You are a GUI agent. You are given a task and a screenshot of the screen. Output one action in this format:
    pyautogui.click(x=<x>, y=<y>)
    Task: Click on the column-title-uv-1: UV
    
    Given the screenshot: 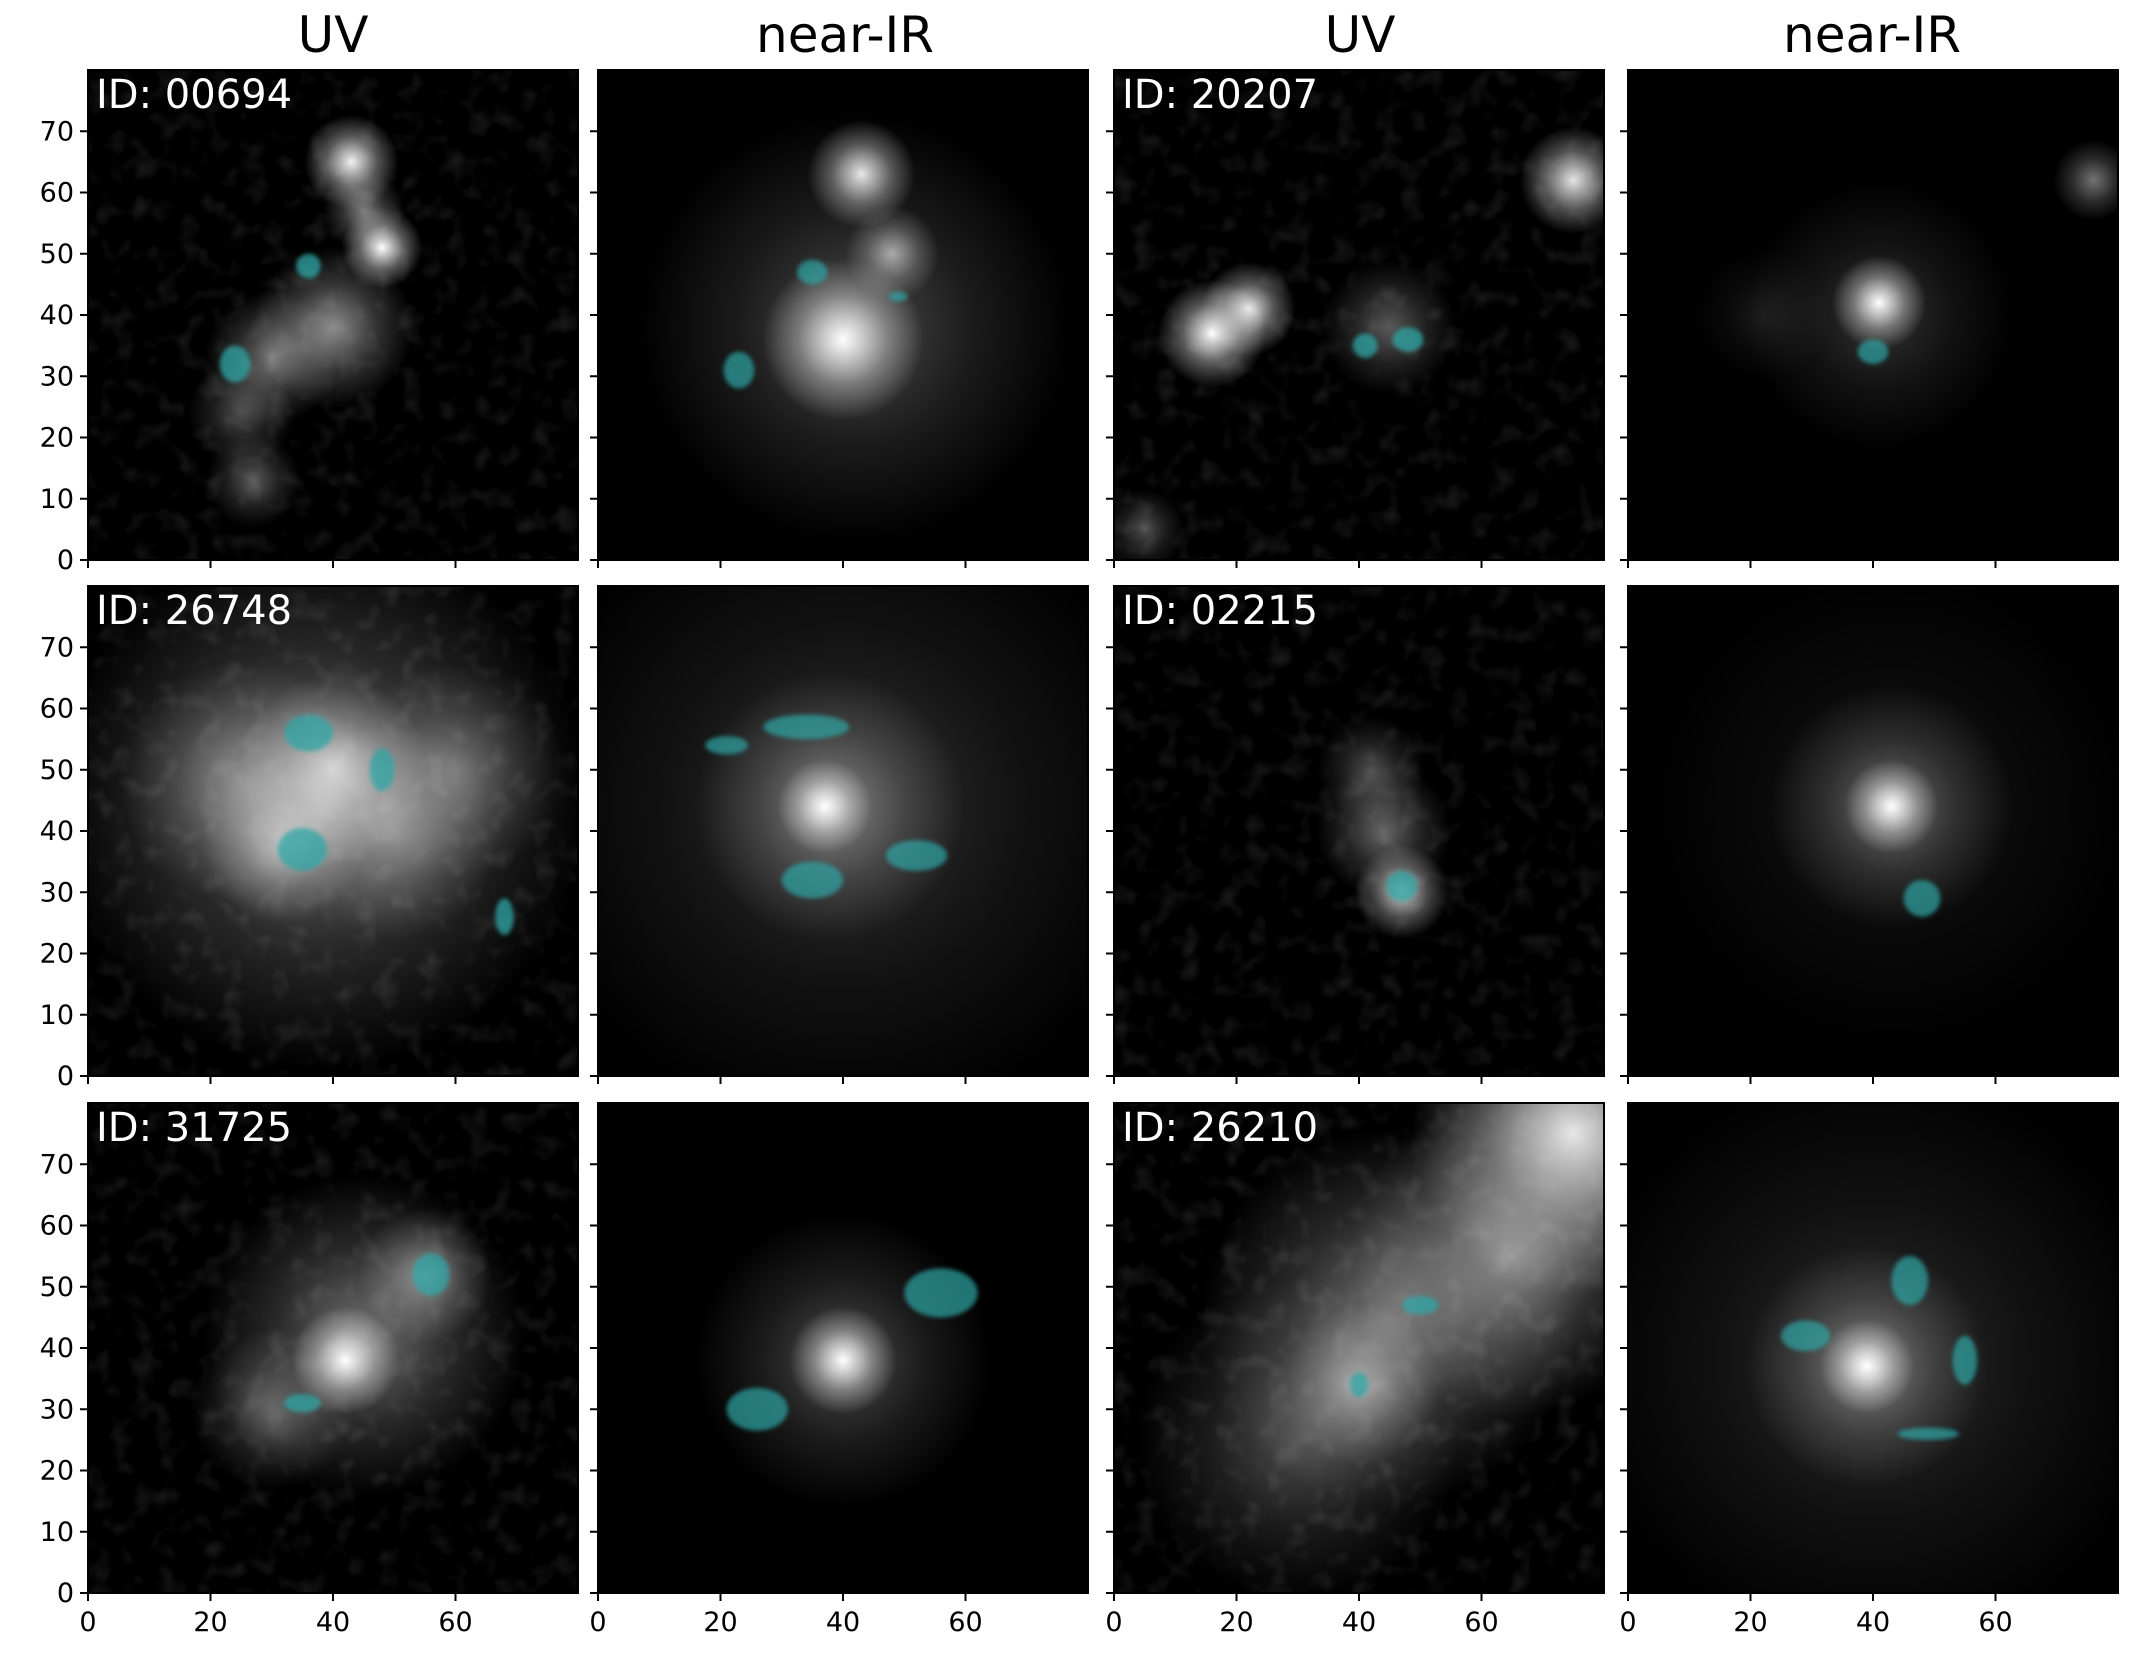 What is the action you would take?
    pyautogui.click(x=333, y=35)
    